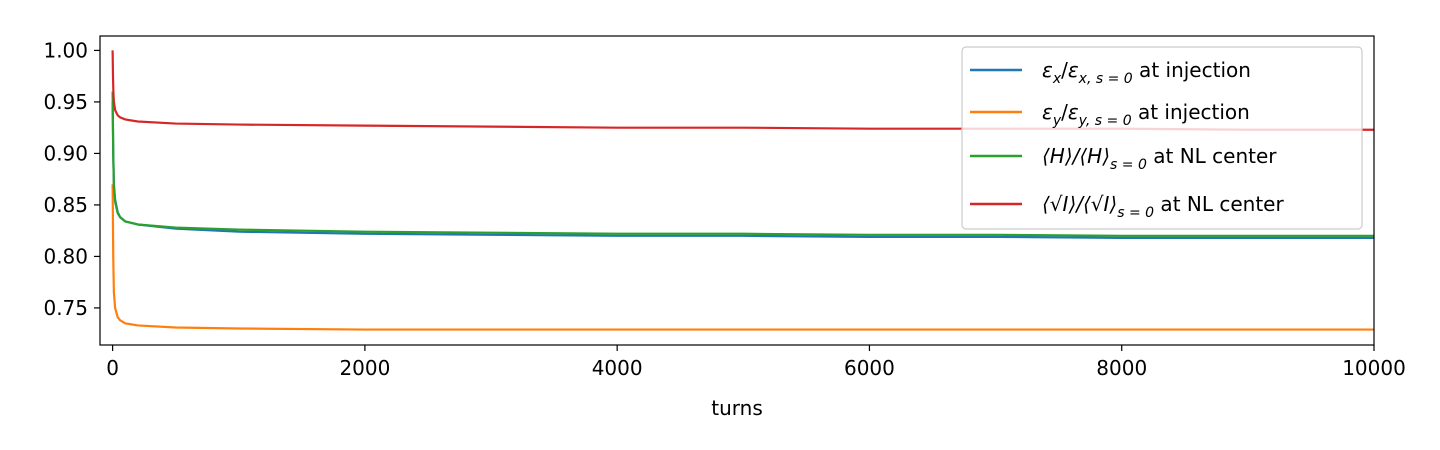 The width and height of the screenshot is (1440, 450). What do you see at coordinates (869, 368) in the screenshot?
I see `x-tick-label: 6000` at bounding box center [869, 368].